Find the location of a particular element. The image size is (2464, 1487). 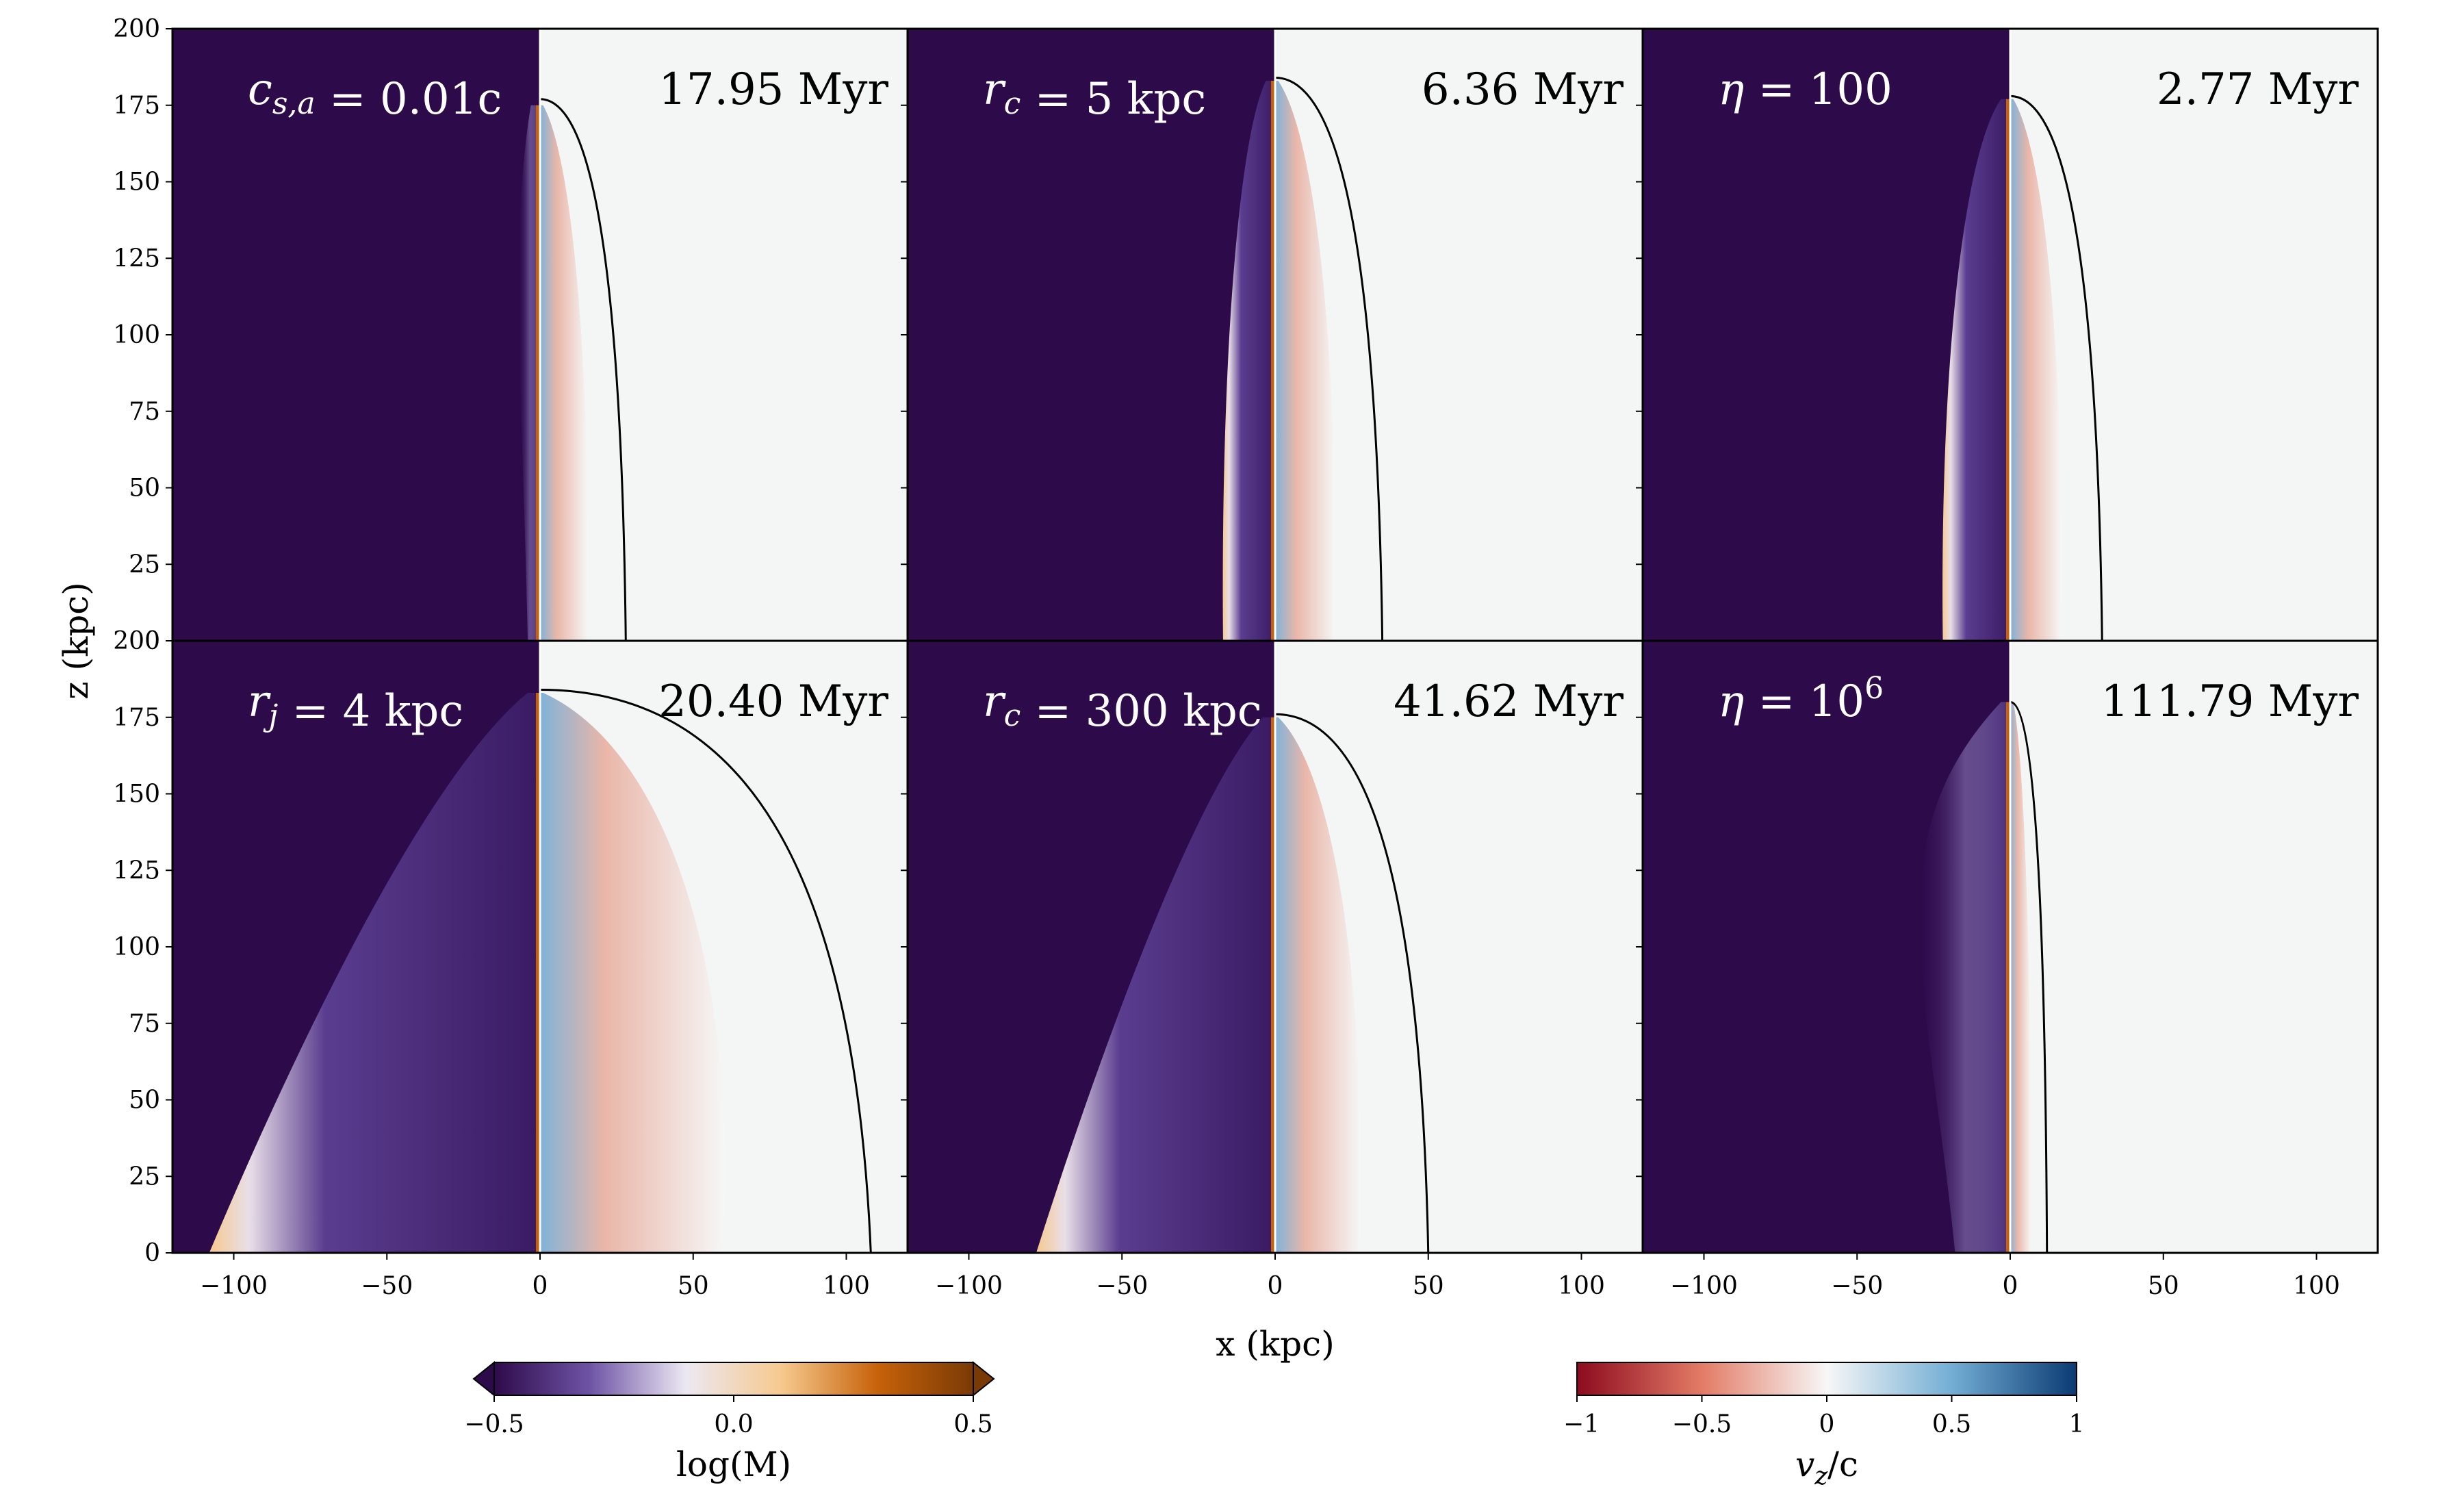

vz-colorbar-bar is located at coordinates (1826, 1379).